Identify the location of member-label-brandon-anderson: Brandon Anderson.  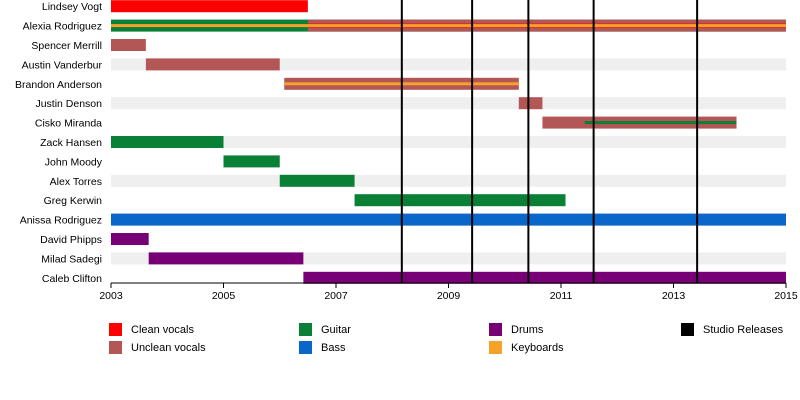
(58, 85).